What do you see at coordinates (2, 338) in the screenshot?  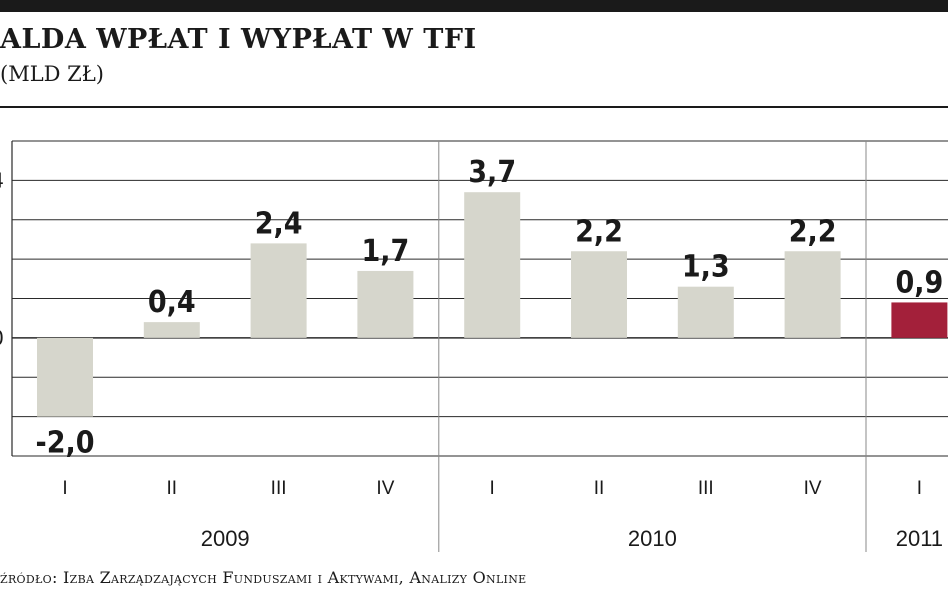 I see `y-tick-label: 0` at bounding box center [2, 338].